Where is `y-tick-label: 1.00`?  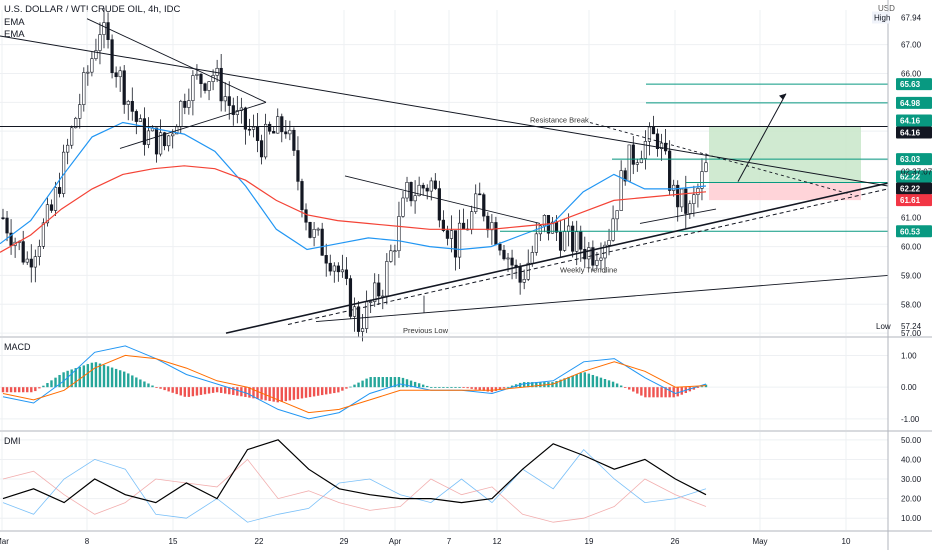
y-tick-label: 1.00 is located at coordinates (909, 355).